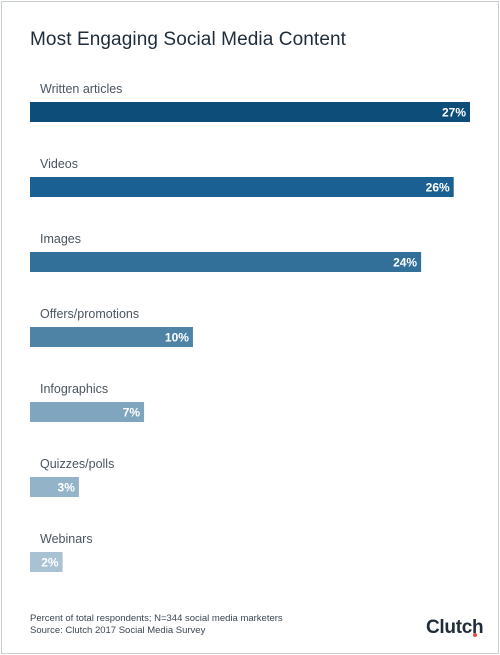 The height and width of the screenshot is (655, 500). Describe the element at coordinates (60, 239) in the screenshot. I see `category-label: Images` at that location.